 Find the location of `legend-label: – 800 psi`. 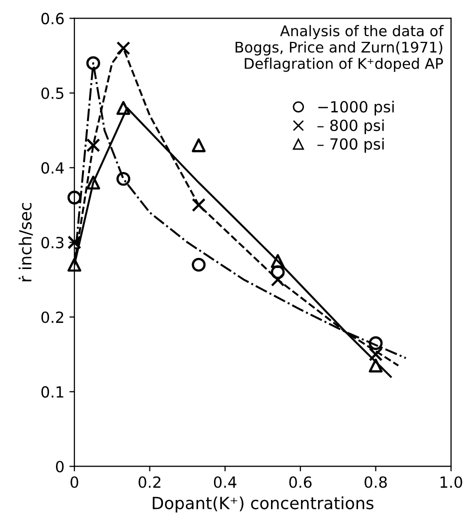

legend-label: – 800 psi is located at coordinates (350, 126).